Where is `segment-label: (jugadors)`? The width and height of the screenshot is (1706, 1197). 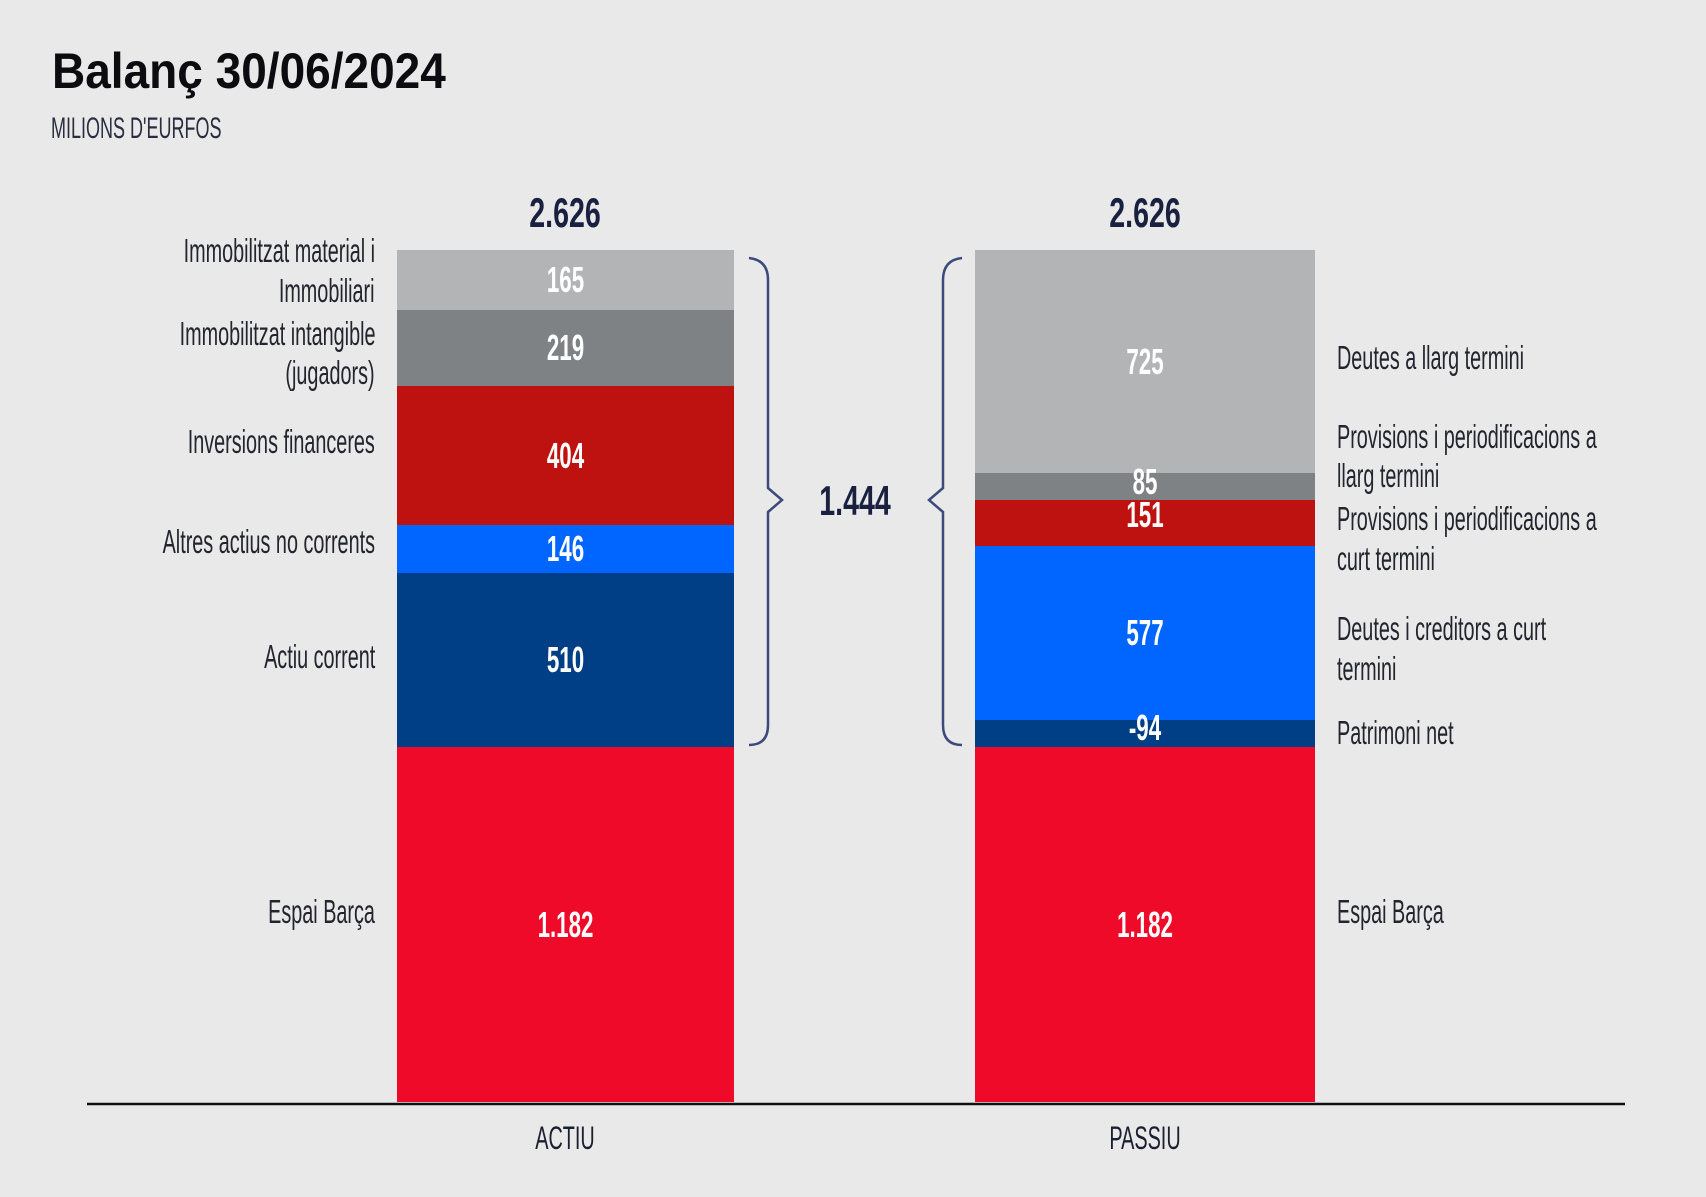
segment-label: (jugadors) is located at coordinates (330, 372).